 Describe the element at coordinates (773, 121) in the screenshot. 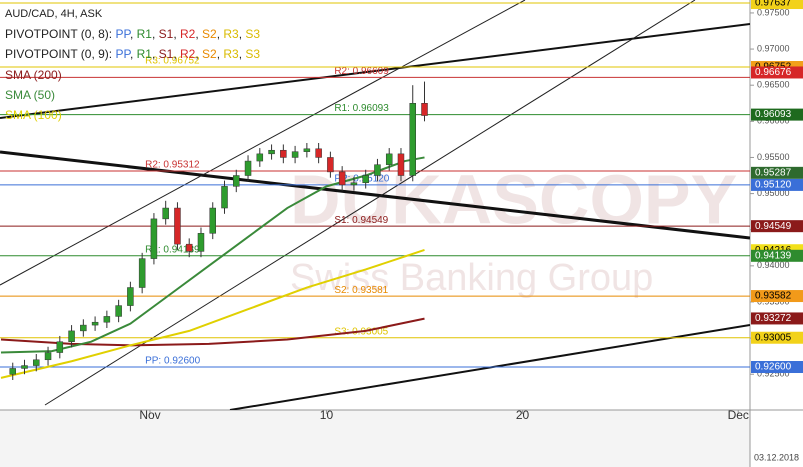

I see `y-tick-label: 0.96000` at that location.